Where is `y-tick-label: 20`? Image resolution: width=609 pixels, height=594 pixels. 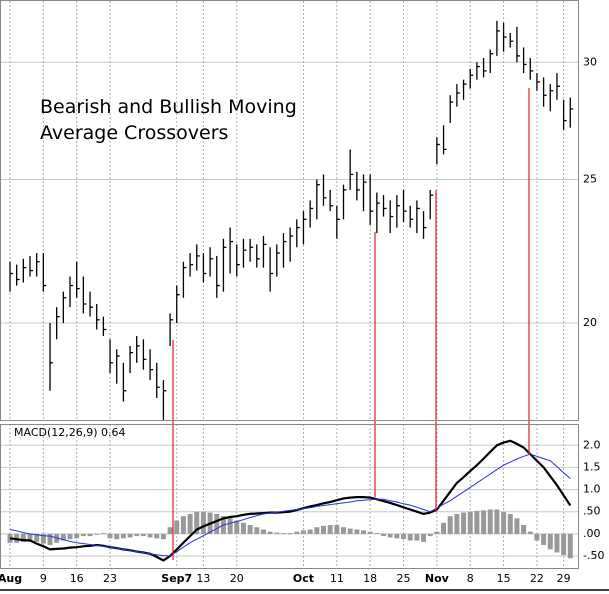 y-tick-label: 20 is located at coordinates (590, 322).